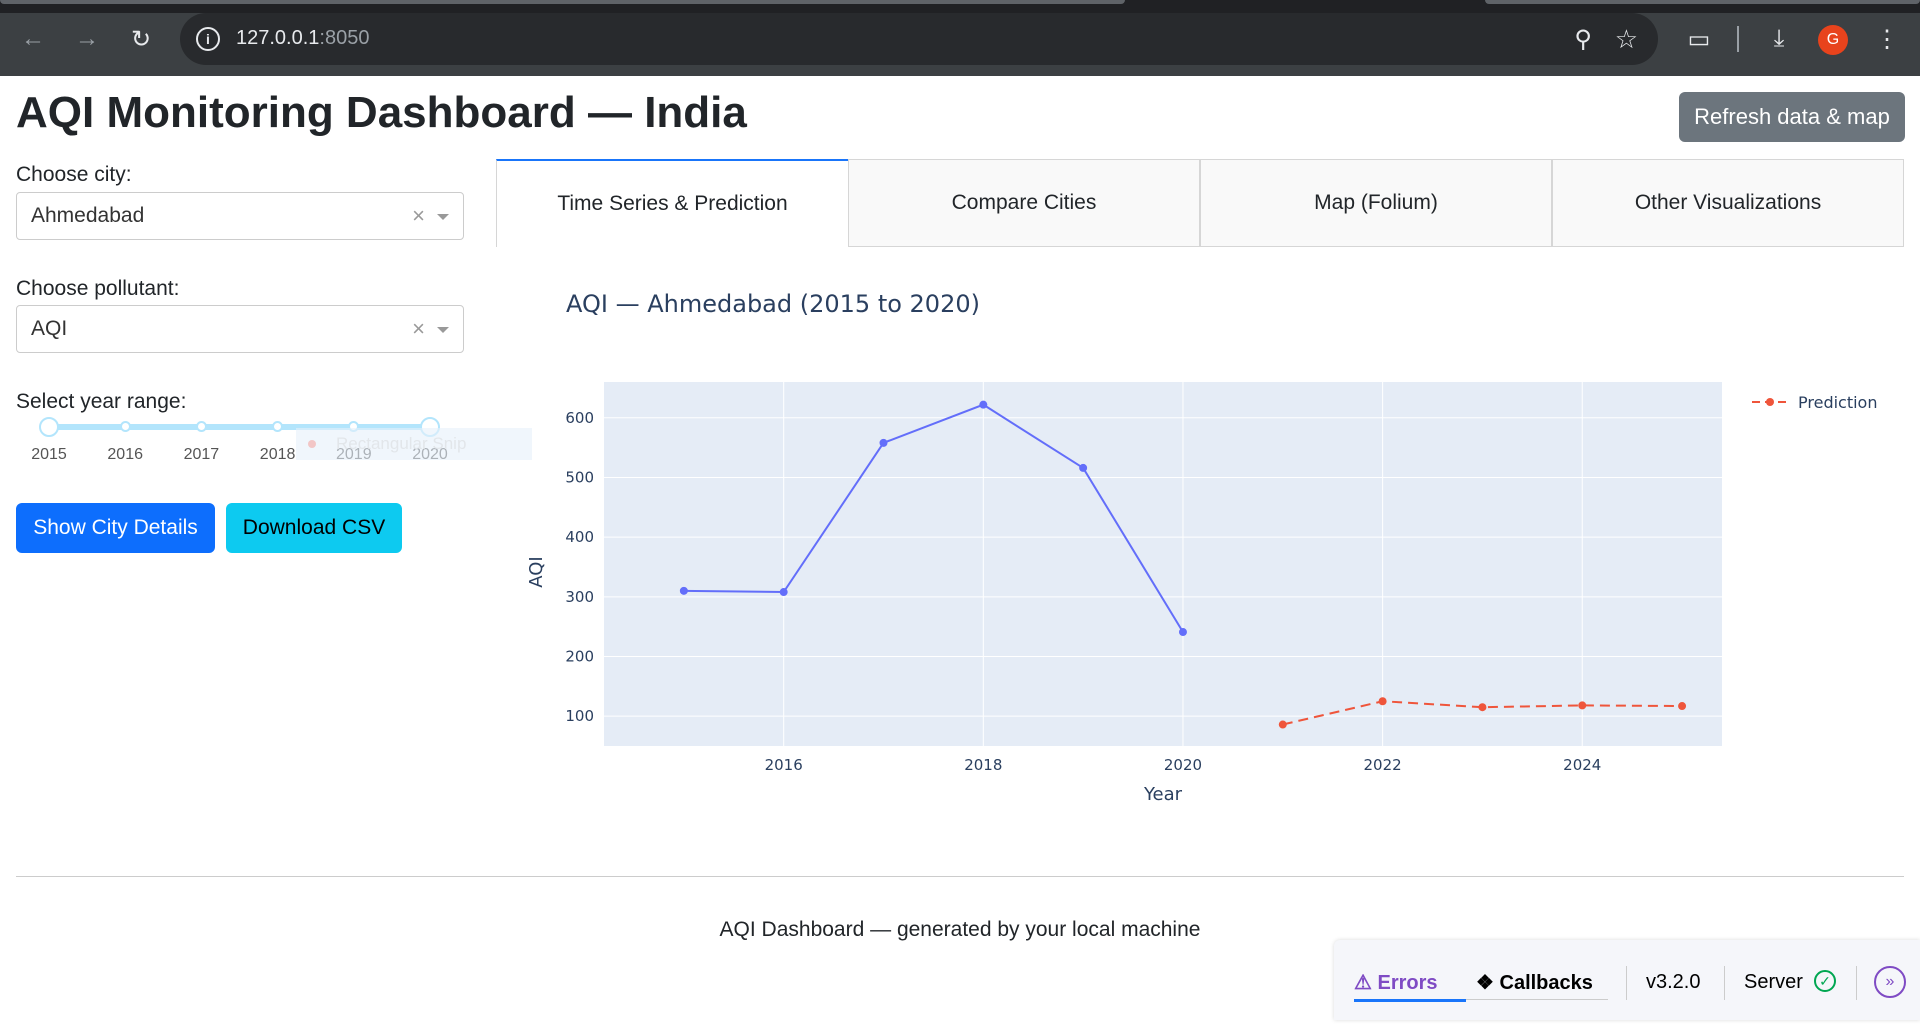 The image size is (1920, 1024). Describe the element at coordinates (960, 876) in the screenshot. I see `footer-divider` at that location.